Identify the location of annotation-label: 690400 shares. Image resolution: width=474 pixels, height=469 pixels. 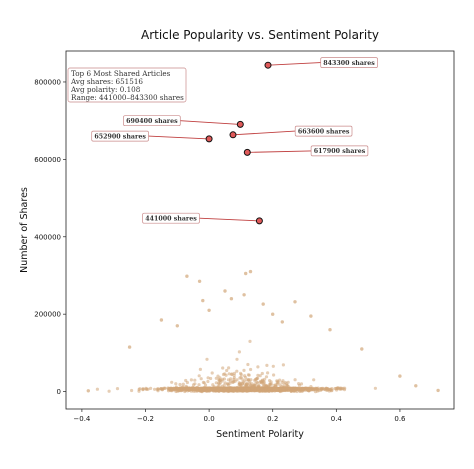
(152, 121).